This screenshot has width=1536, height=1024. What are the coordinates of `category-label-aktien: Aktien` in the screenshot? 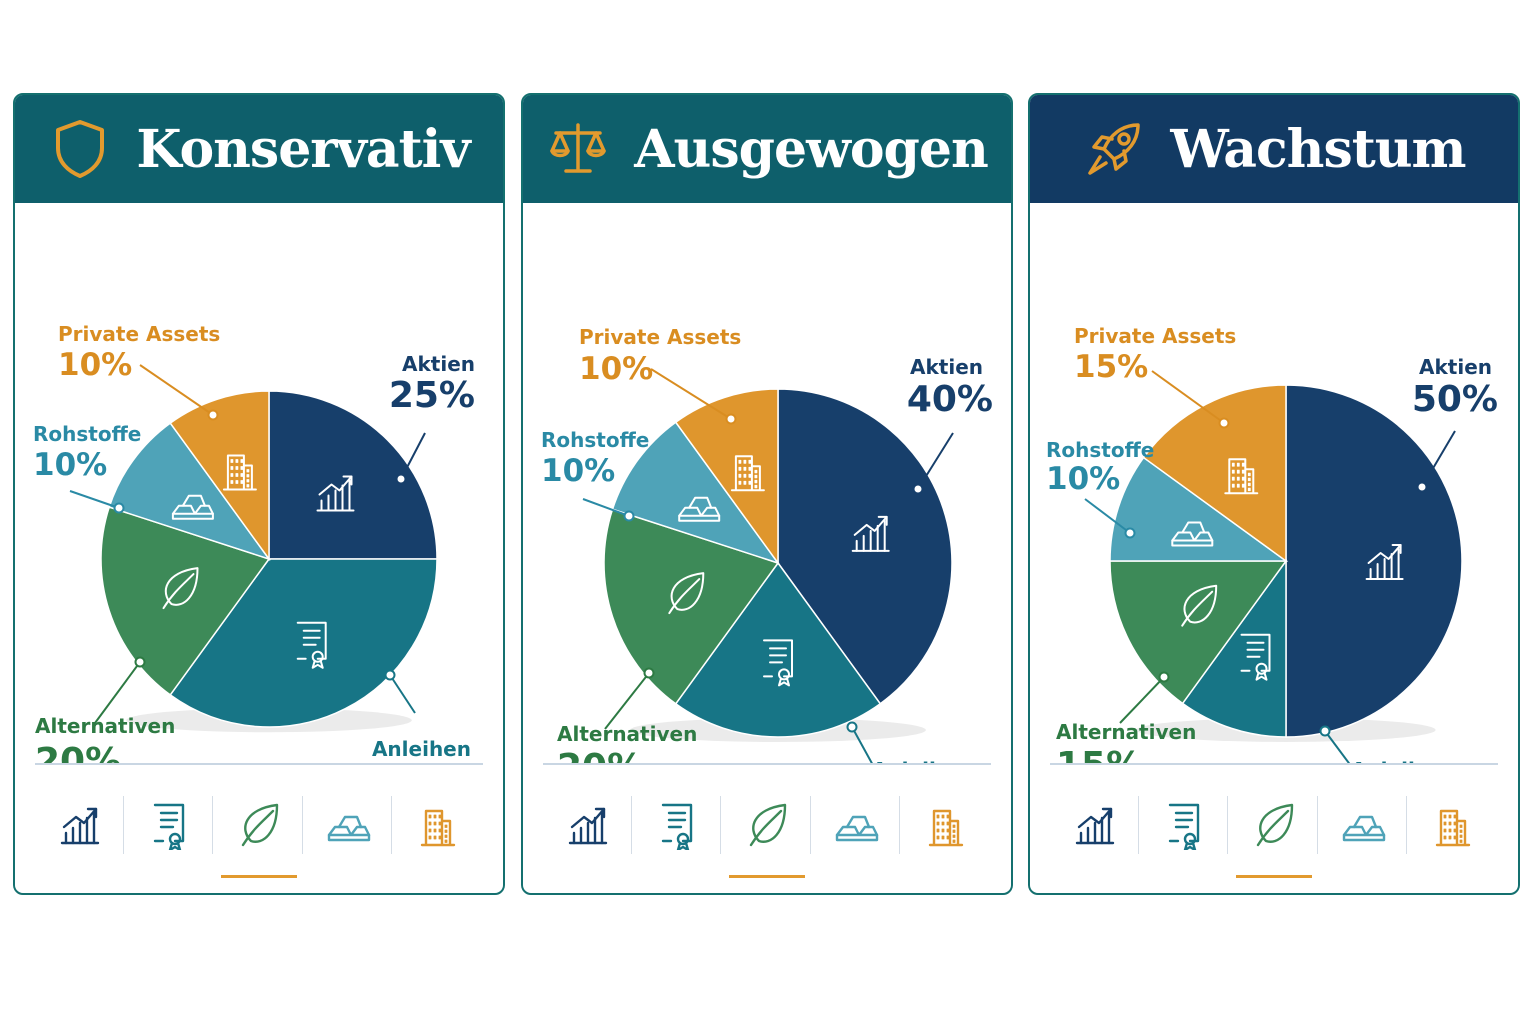 It's located at (1455, 367).